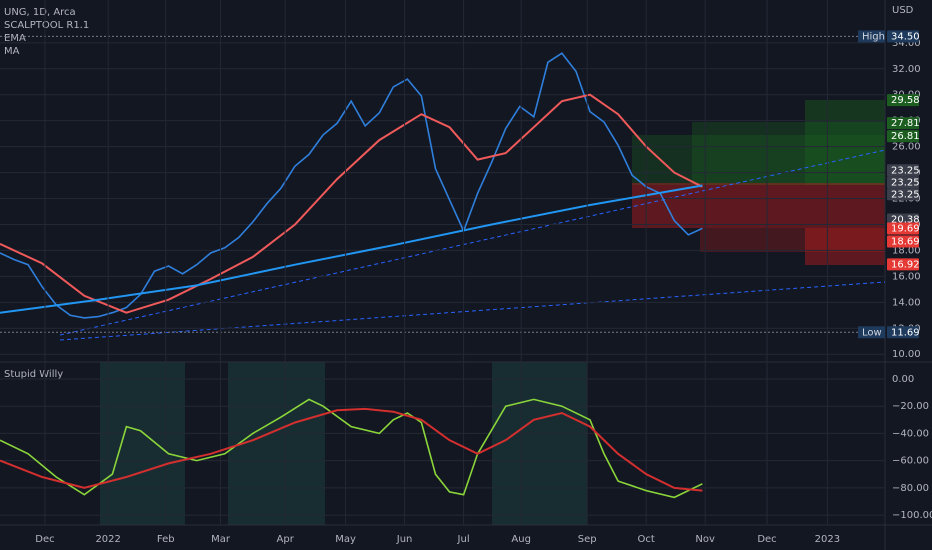 The image size is (932, 550). I want to click on y-tick-label: −60.00, so click(910, 461).